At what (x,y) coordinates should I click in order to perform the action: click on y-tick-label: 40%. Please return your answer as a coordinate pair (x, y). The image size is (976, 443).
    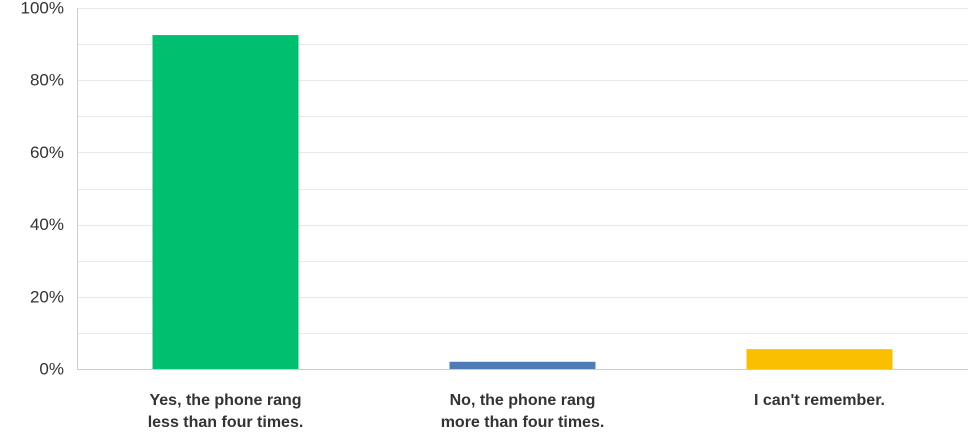
    Looking at the image, I should click on (47, 224).